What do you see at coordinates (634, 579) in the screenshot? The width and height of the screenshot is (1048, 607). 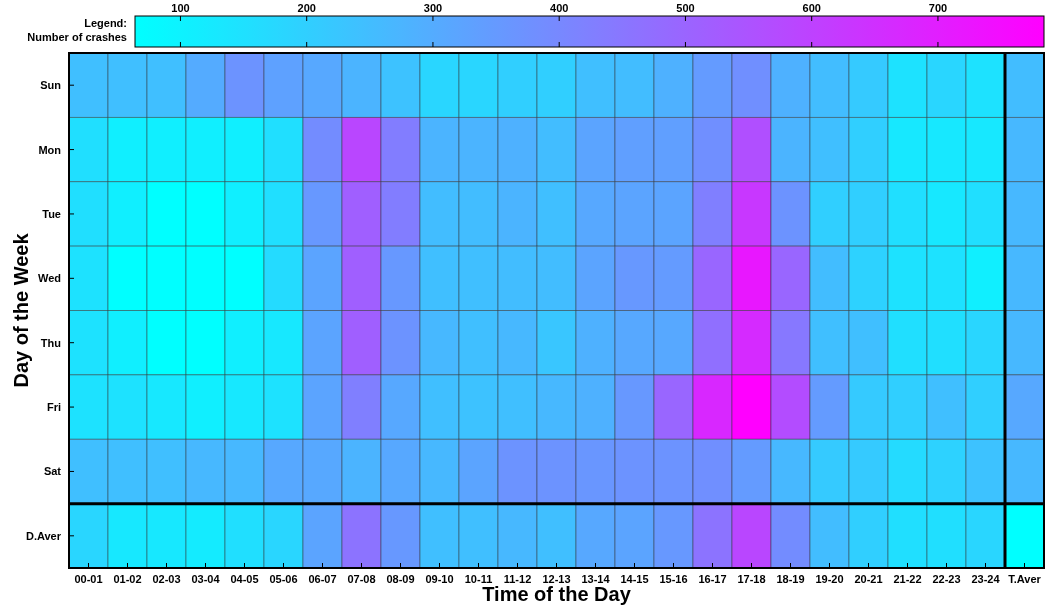 I see `x-tick-label: 14-15` at bounding box center [634, 579].